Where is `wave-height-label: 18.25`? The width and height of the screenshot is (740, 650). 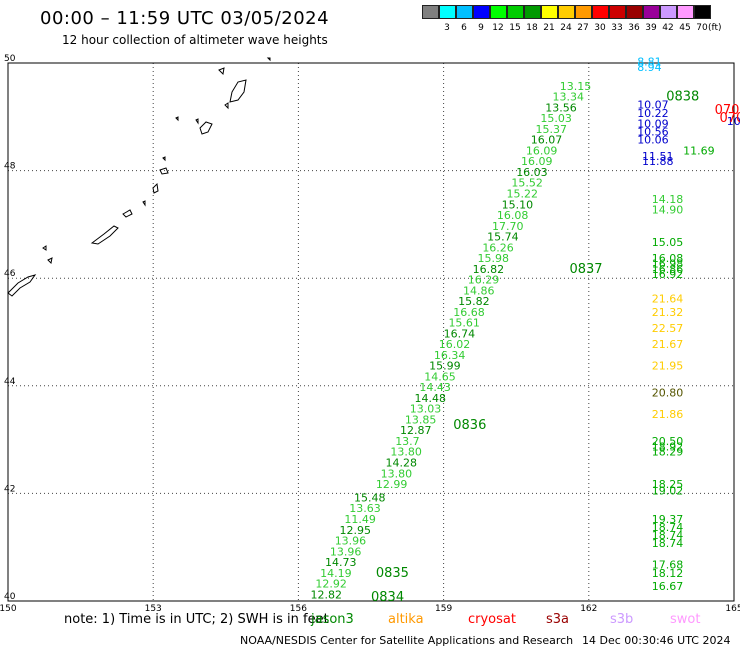
wave-height-label: 18.25 is located at coordinates (668, 484).